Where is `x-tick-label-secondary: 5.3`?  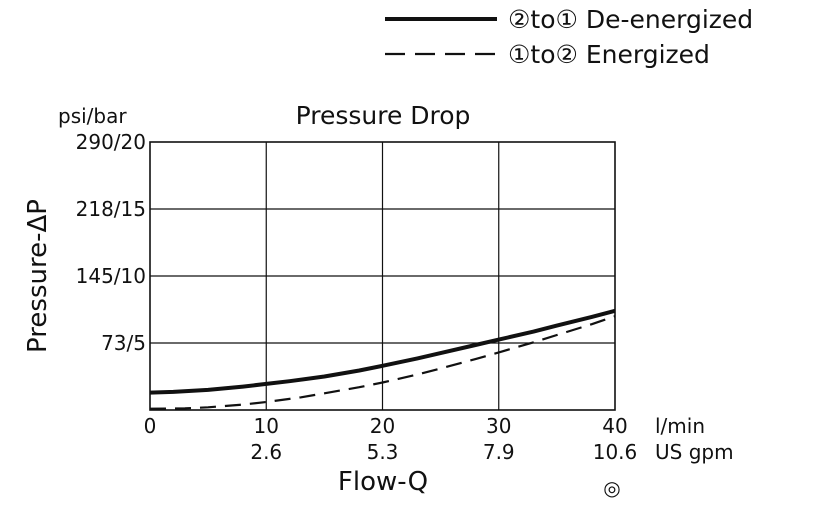
x-tick-label-secondary: 5.3 is located at coordinates (383, 452).